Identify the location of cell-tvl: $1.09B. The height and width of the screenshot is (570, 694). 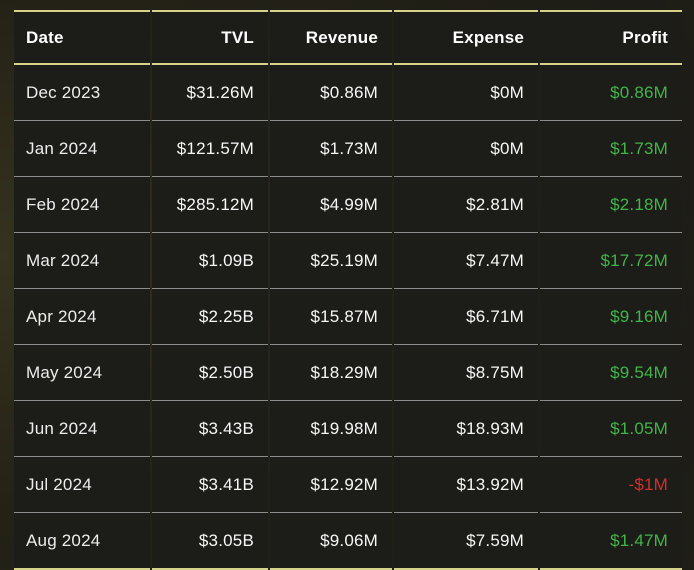
(210, 260).